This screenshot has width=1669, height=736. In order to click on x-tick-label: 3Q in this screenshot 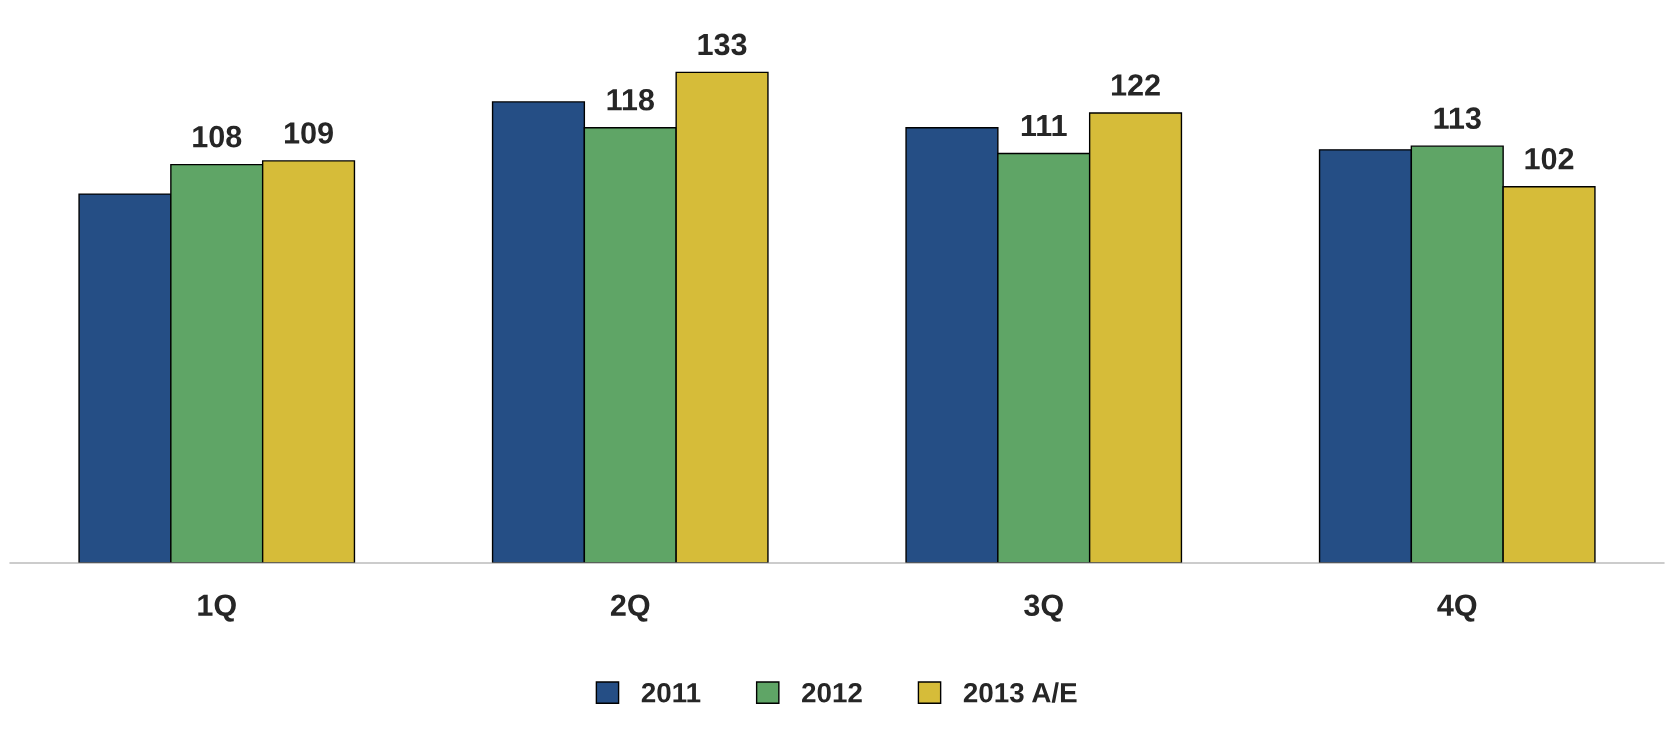, I will do `click(1043, 608)`.